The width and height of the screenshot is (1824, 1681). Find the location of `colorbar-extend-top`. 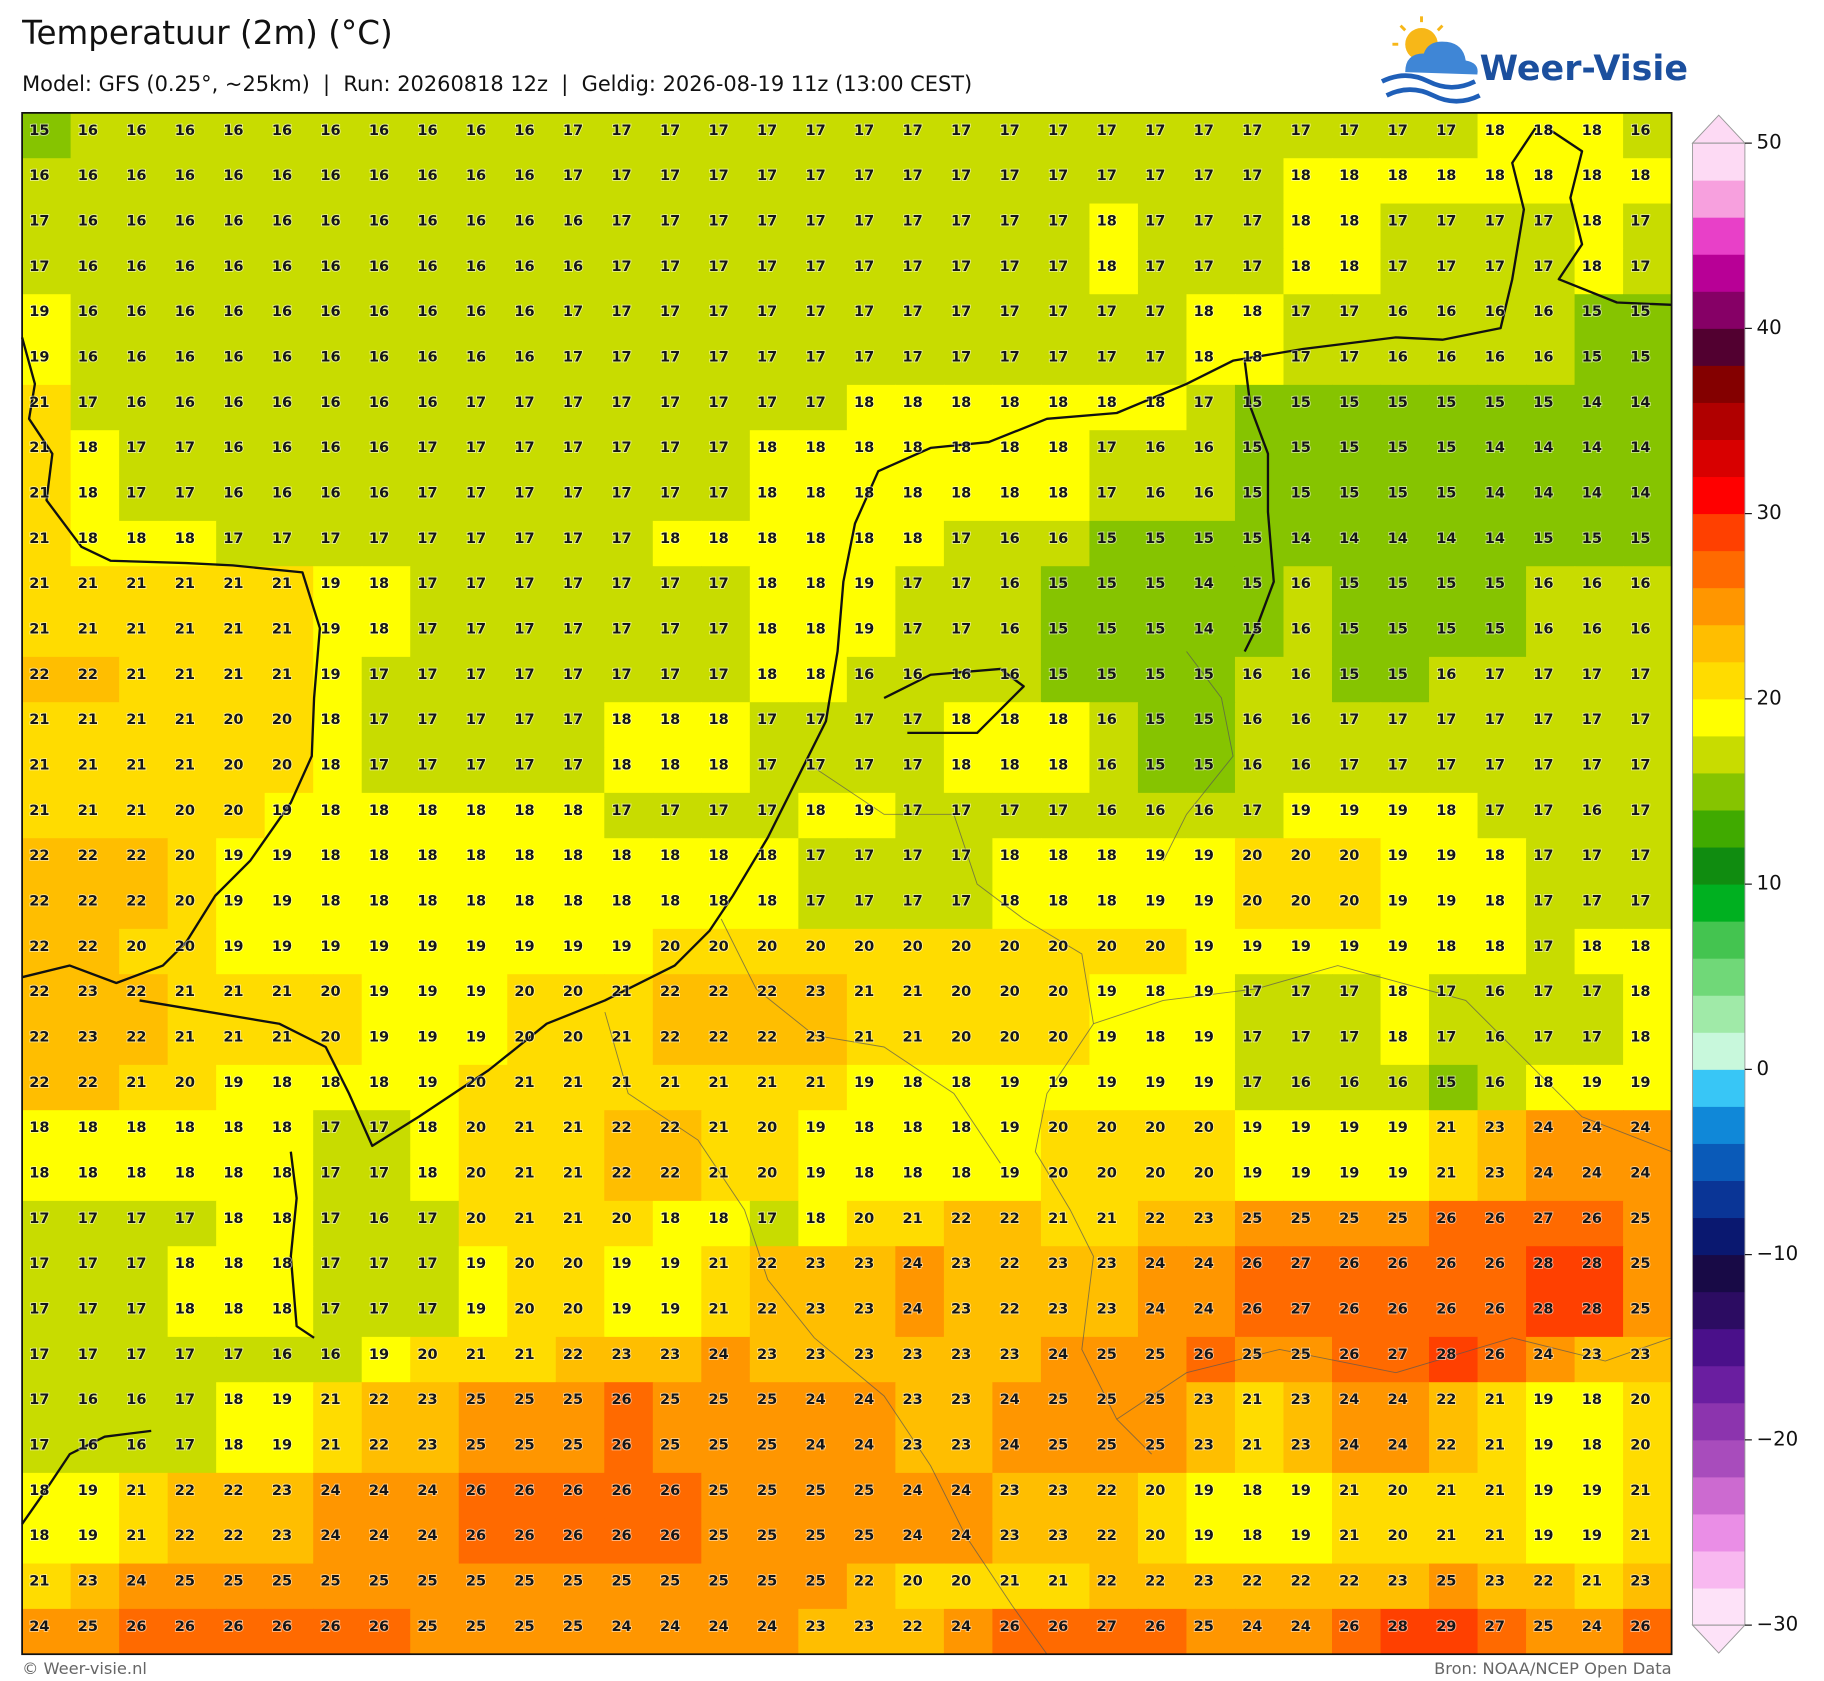

colorbar-extend-top is located at coordinates (1718, 129).